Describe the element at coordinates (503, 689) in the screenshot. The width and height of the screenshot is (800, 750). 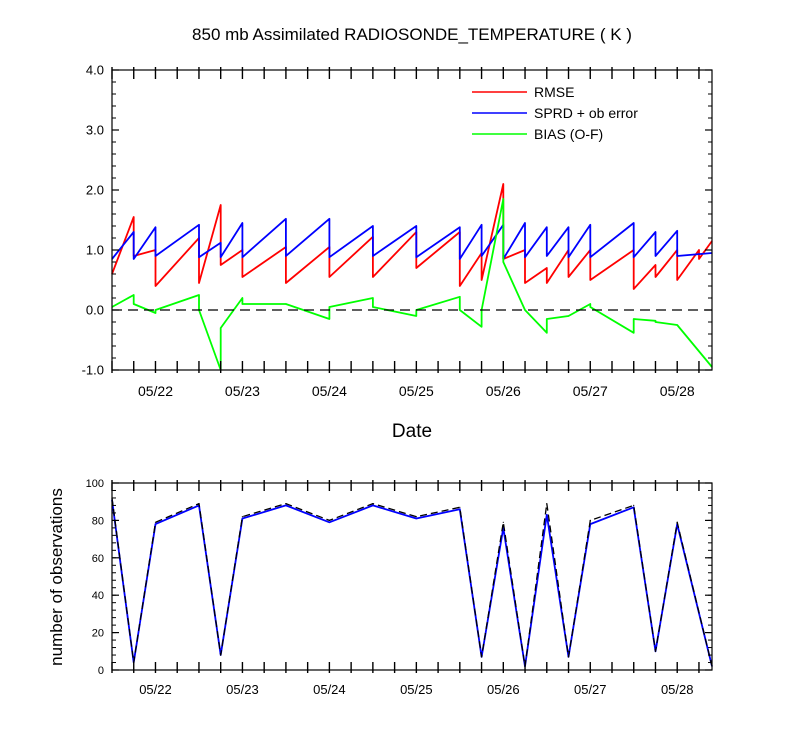
I see `bottom-xtick-label: 05/26` at that location.